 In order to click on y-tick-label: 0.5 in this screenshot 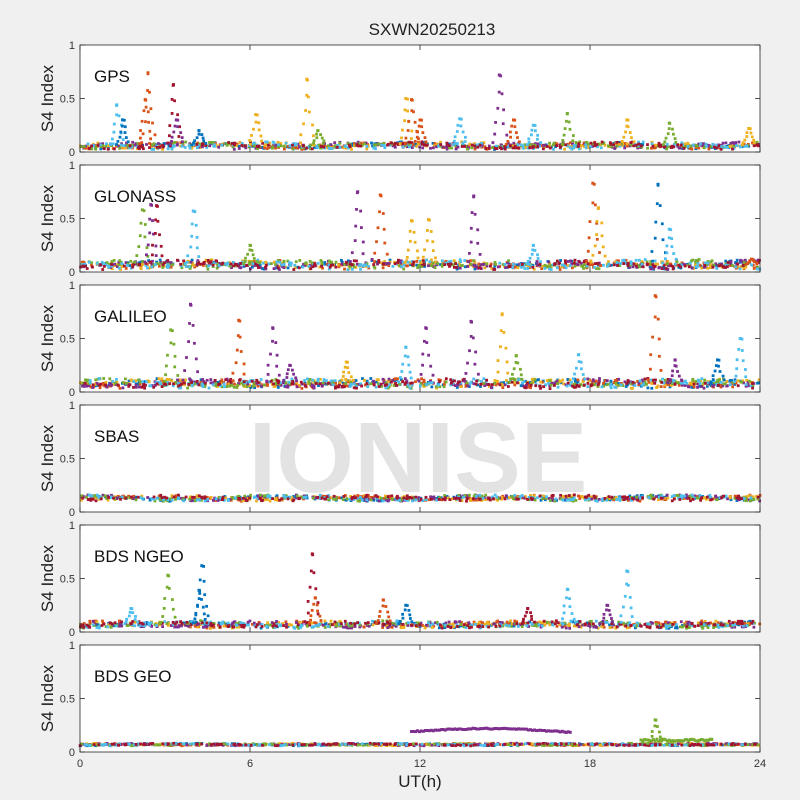, I will do `click(67, 100)`.